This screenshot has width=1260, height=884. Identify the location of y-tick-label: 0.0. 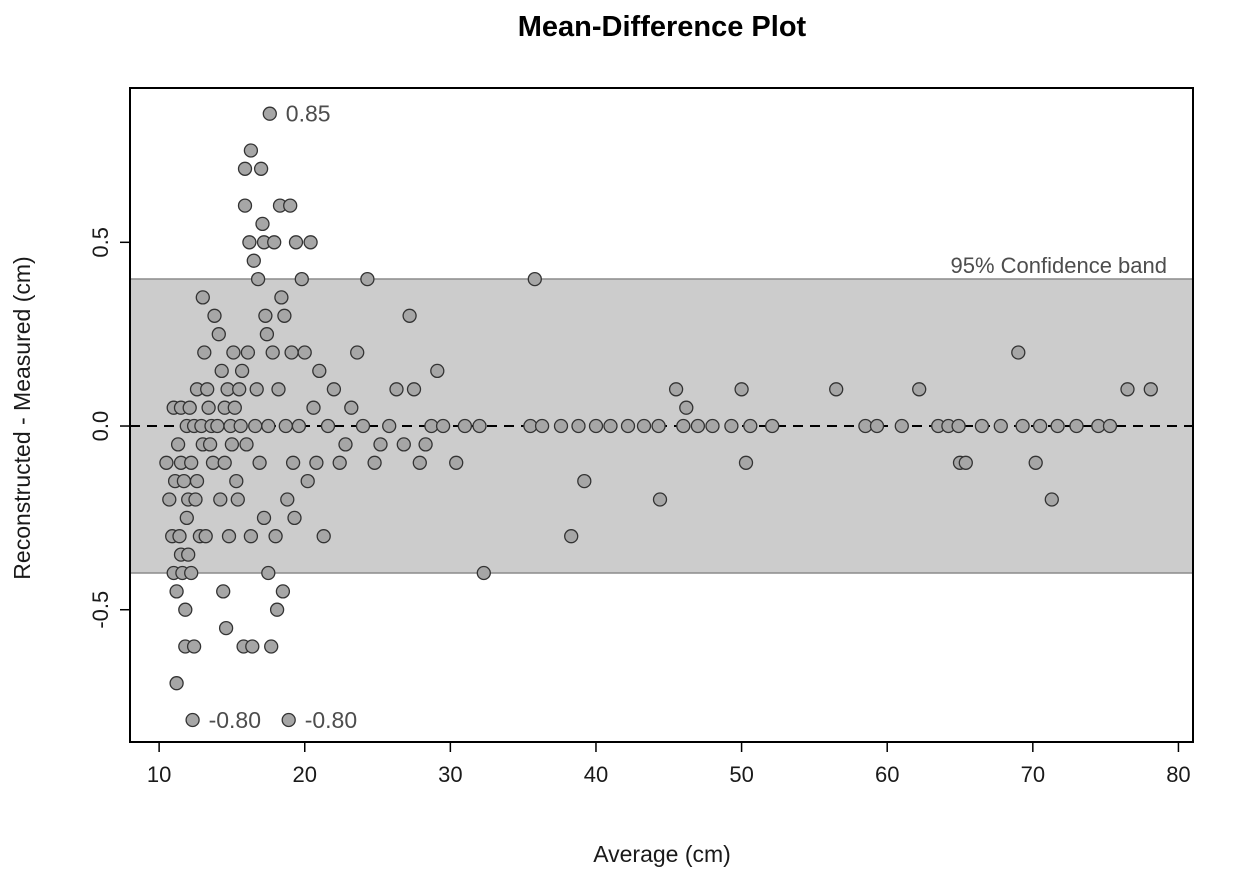
(100, 426).